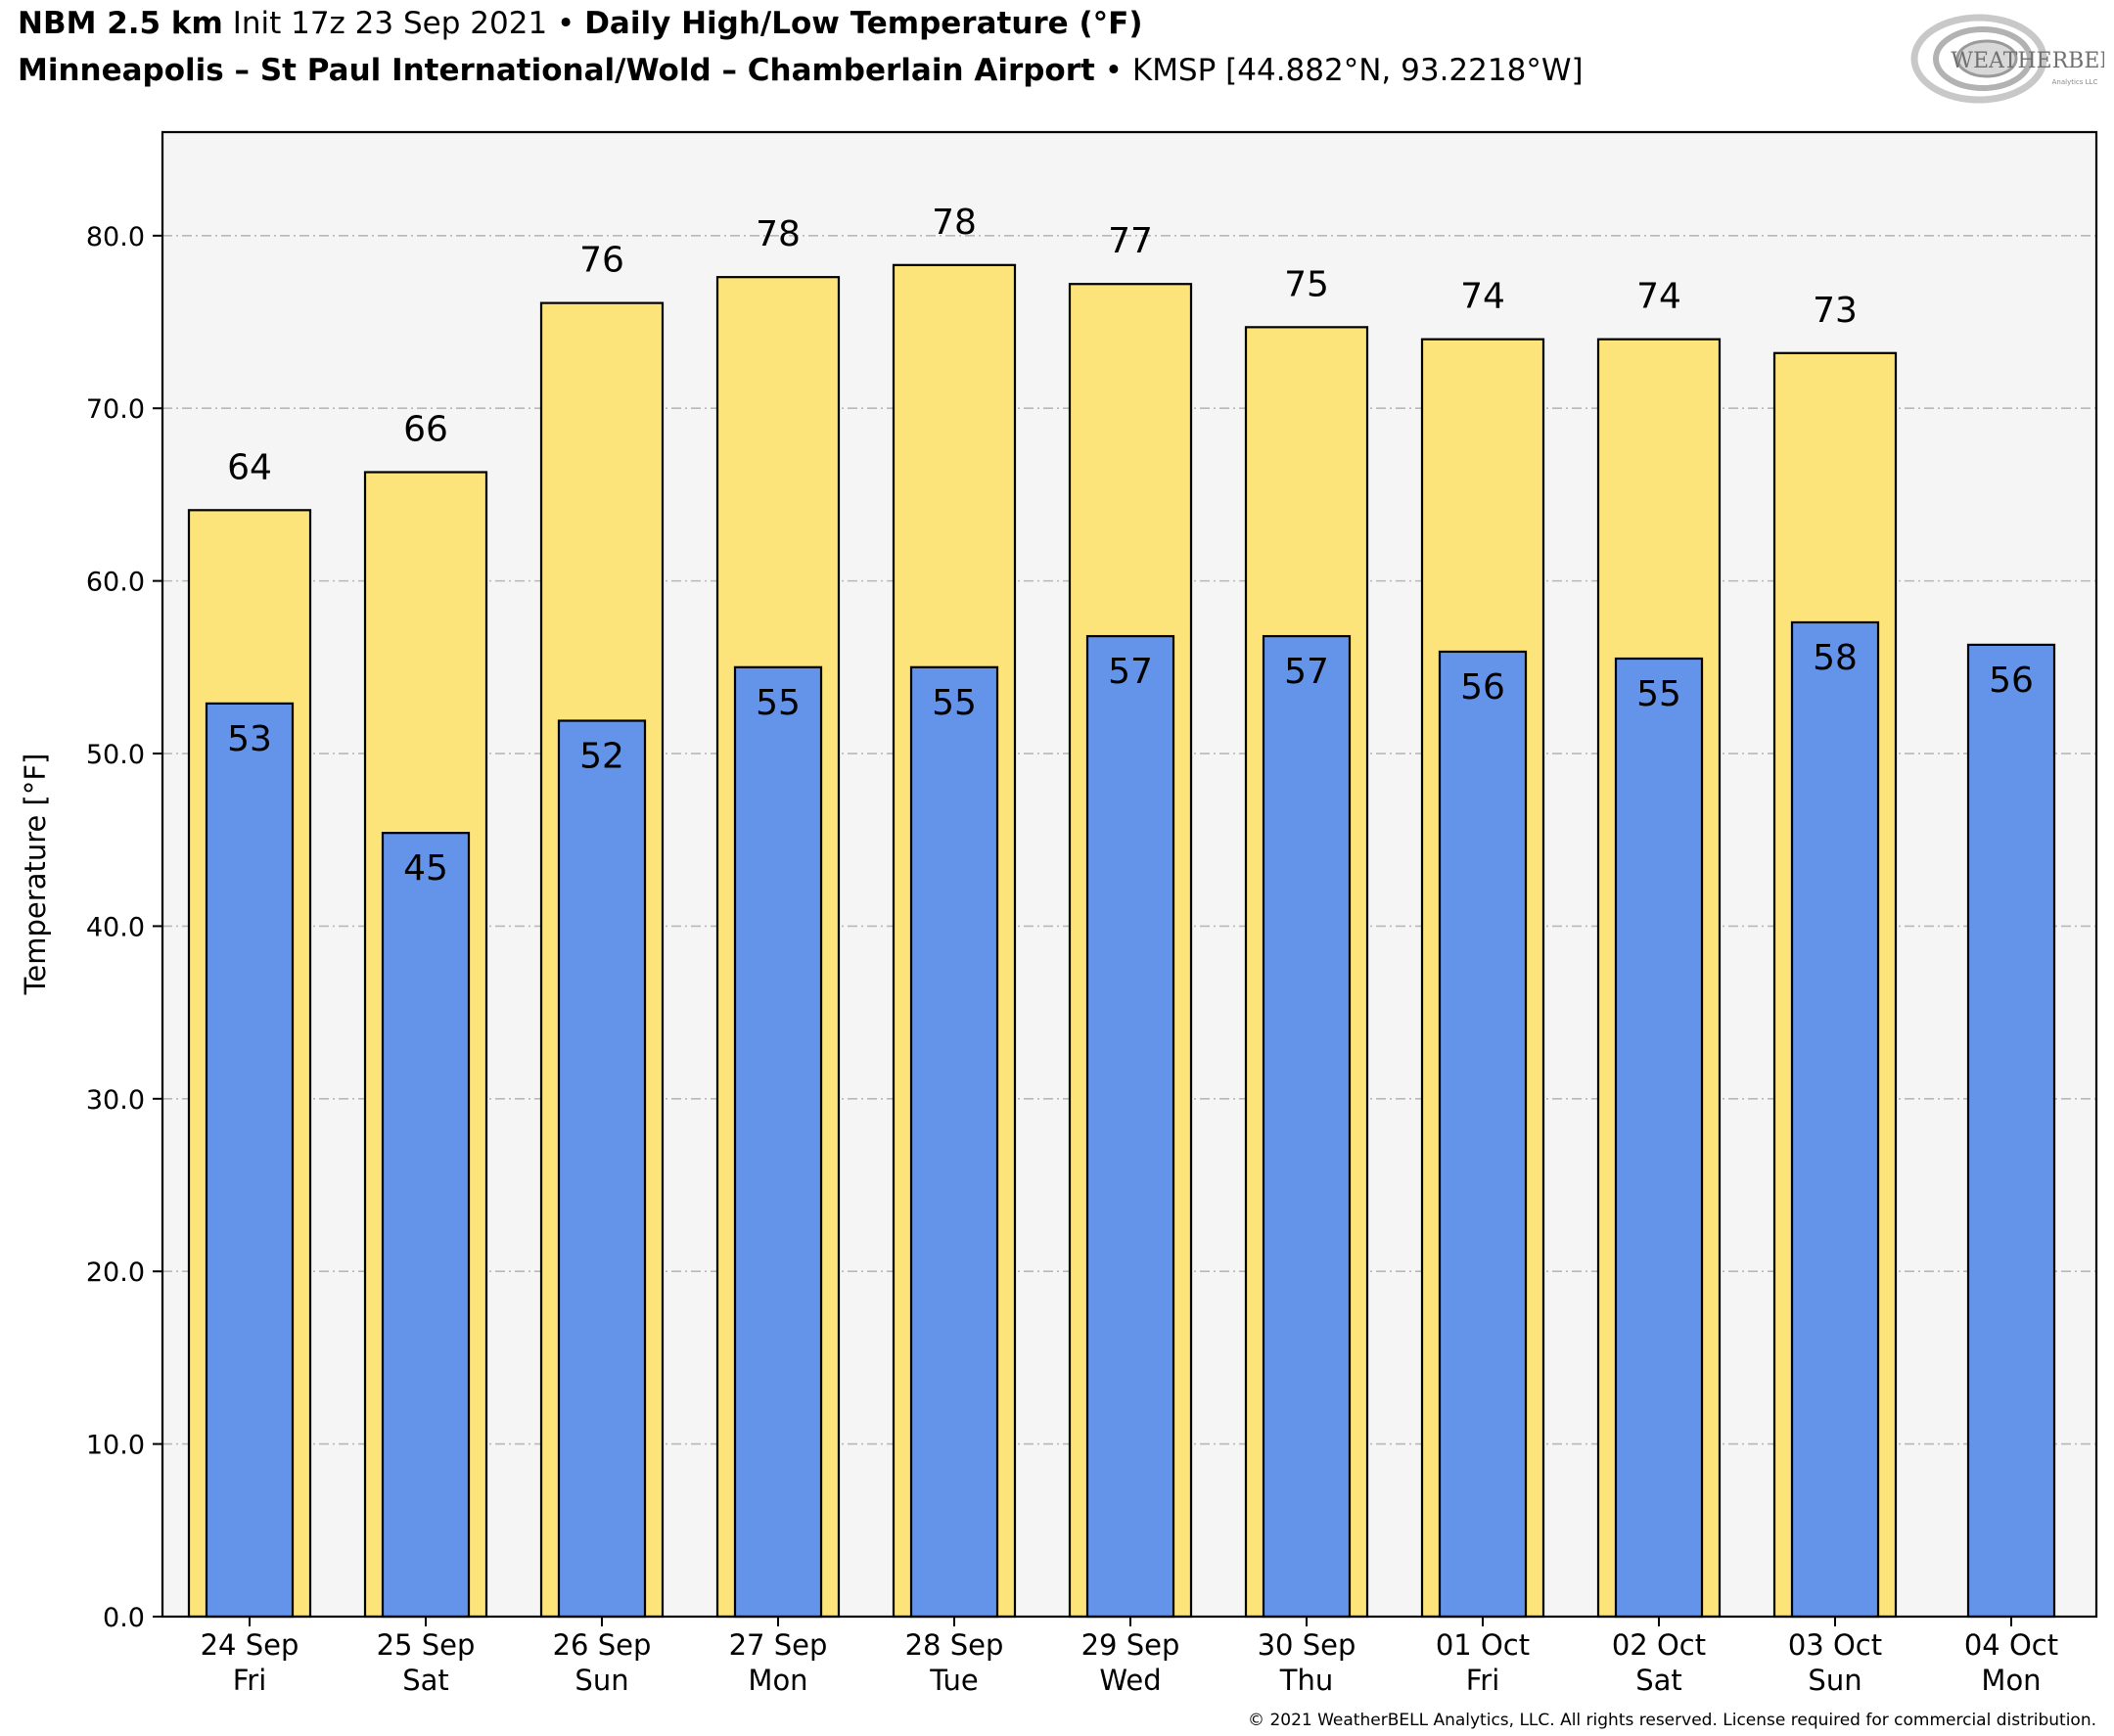  What do you see at coordinates (1307, 1645) in the screenshot?
I see `x-tick-date: 30 Sep` at bounding box center [1307, 1645].